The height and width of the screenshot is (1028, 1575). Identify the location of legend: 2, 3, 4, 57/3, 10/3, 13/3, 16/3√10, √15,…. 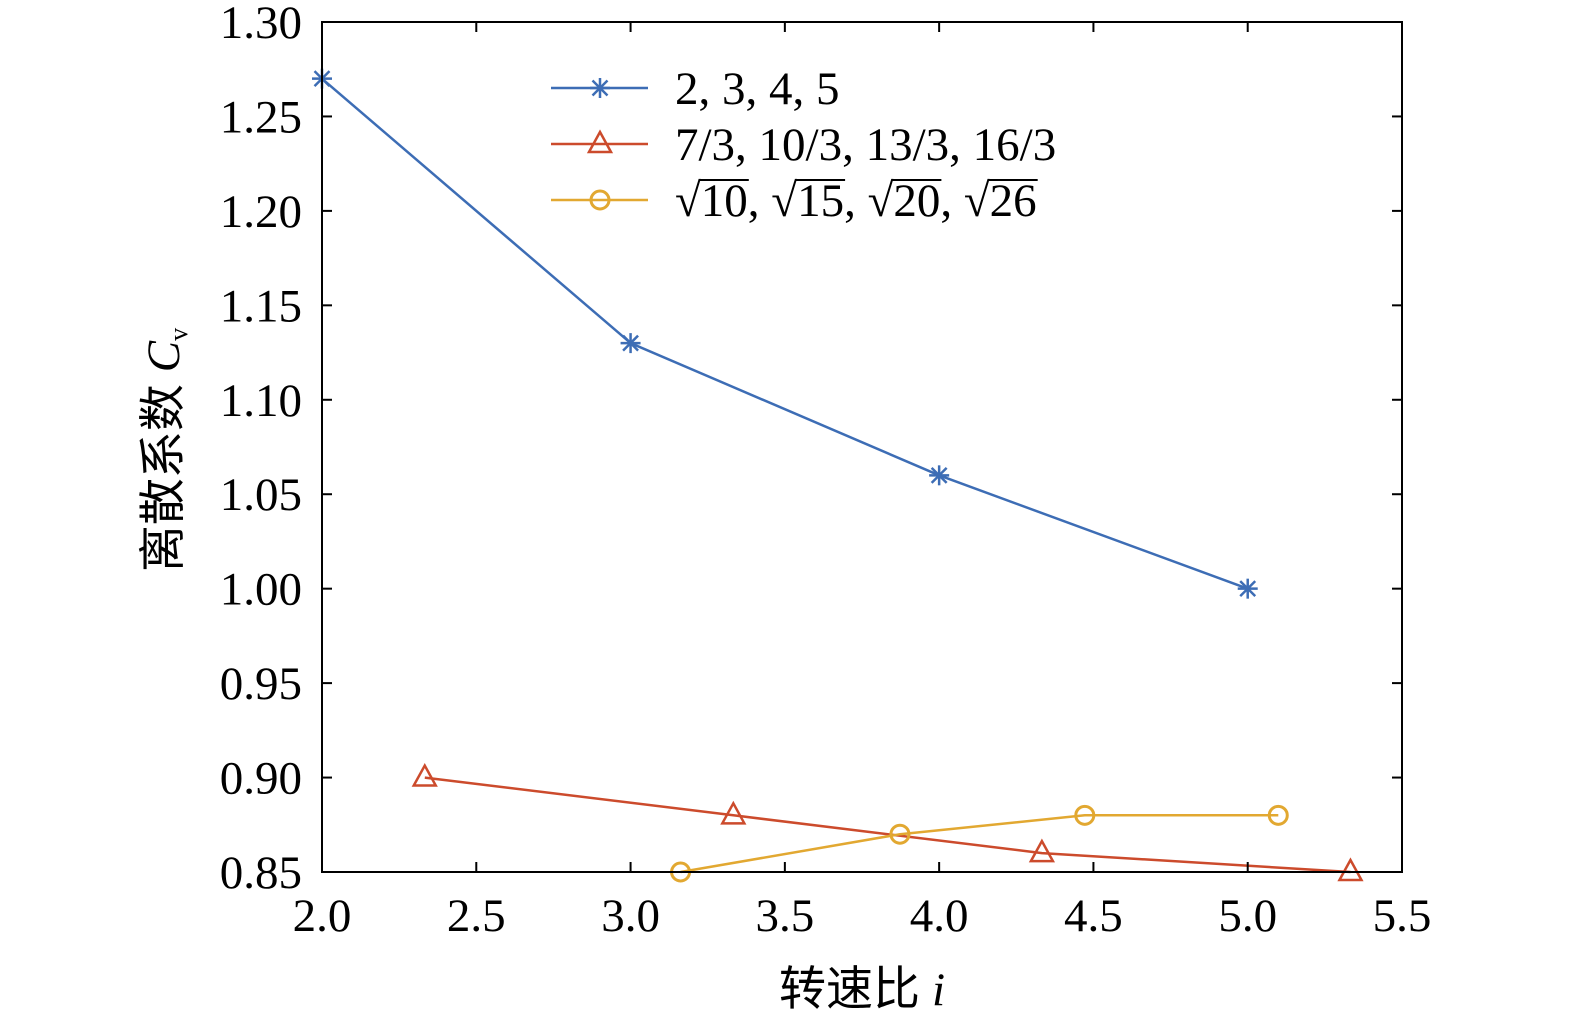
(803, 145).